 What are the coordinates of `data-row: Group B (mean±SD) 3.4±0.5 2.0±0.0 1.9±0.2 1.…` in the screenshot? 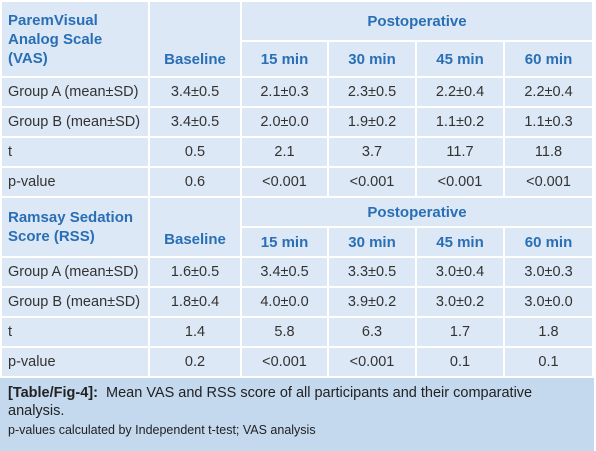 It's located at (297, 122).